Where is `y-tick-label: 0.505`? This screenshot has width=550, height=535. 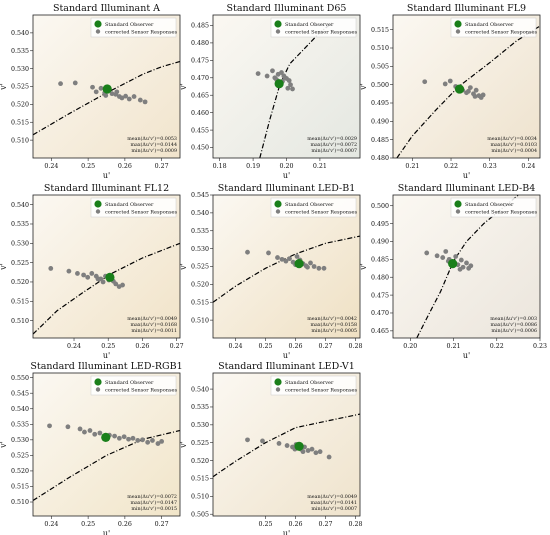 y-tick-label: 0.505 is located at coordinates (200, 514).